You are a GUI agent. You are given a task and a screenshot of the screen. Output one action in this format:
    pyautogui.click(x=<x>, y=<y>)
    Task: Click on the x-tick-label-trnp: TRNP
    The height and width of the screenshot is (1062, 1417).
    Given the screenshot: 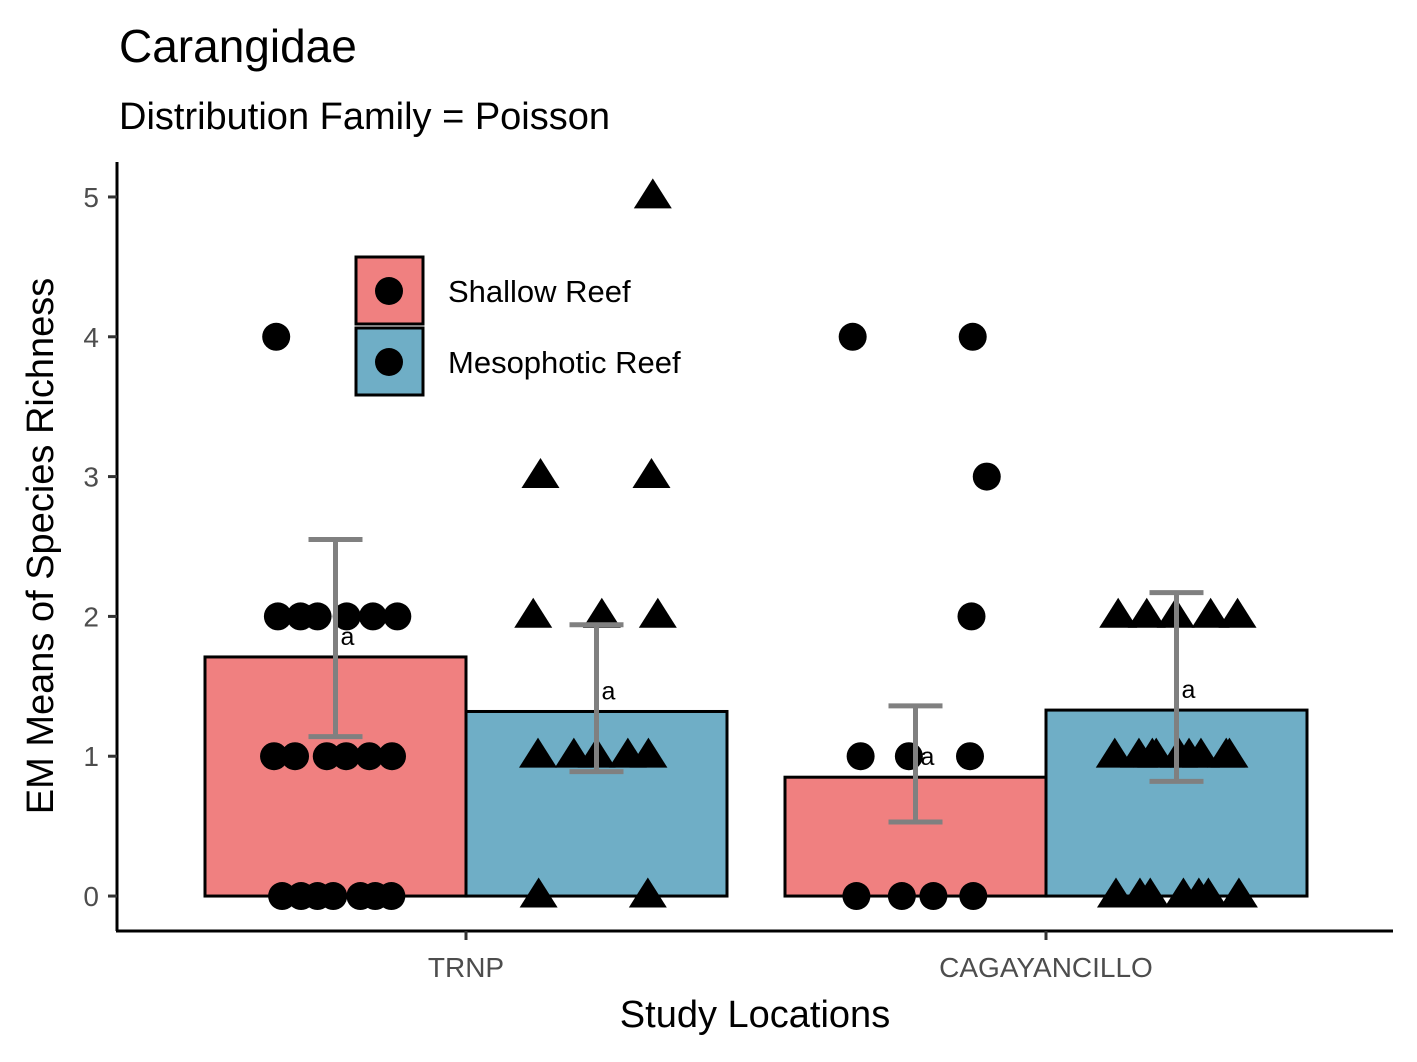 What is the action you would take?
    pyautogui.click(x=466, y=967)
    